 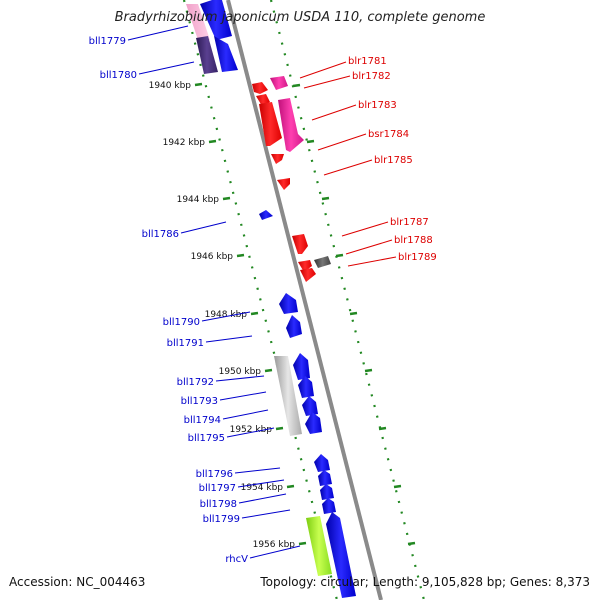 I want to click on gene-shape-bll1780-a, so click(x=207, y=55).